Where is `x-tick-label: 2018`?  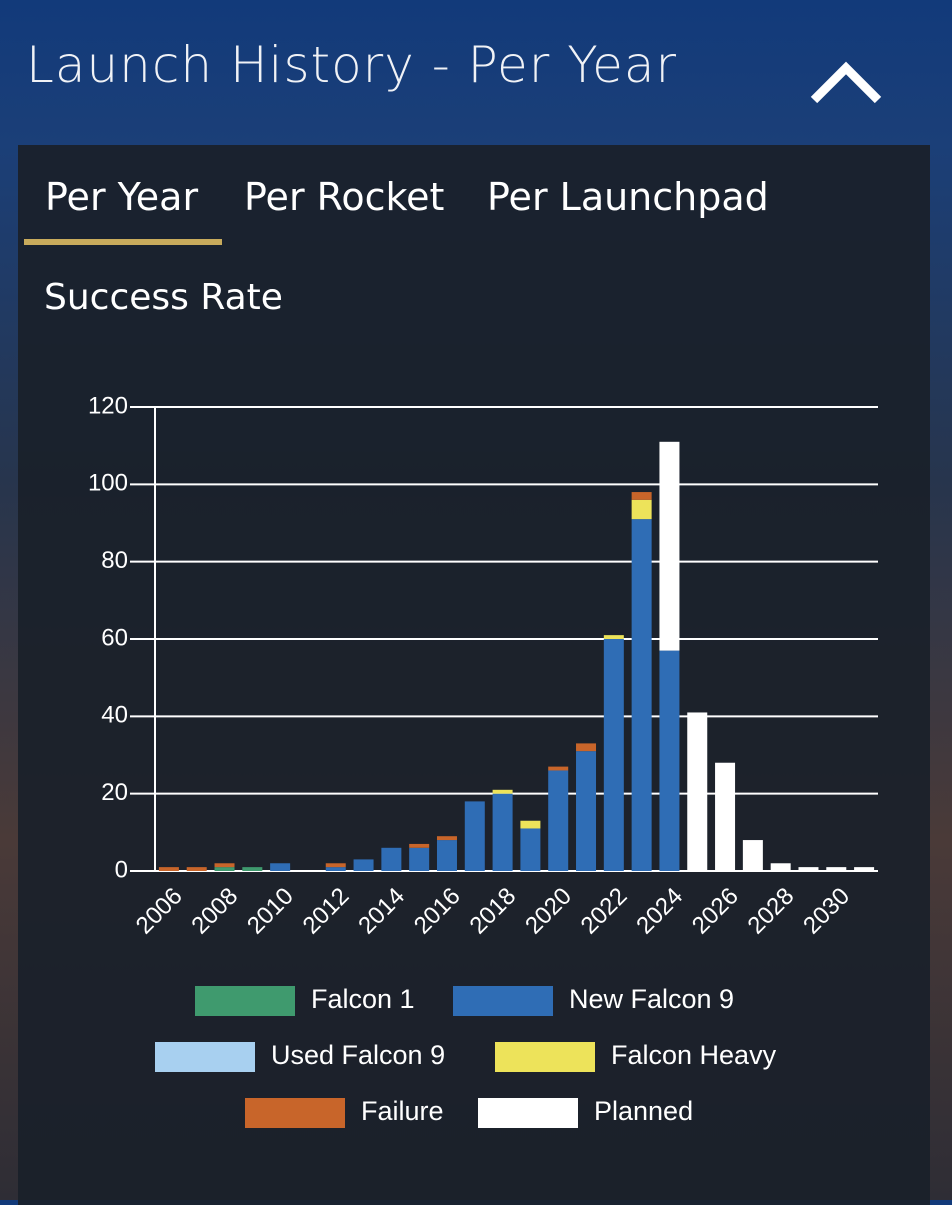 x-tick-label: 2018 is located at coordinates (492, 911).